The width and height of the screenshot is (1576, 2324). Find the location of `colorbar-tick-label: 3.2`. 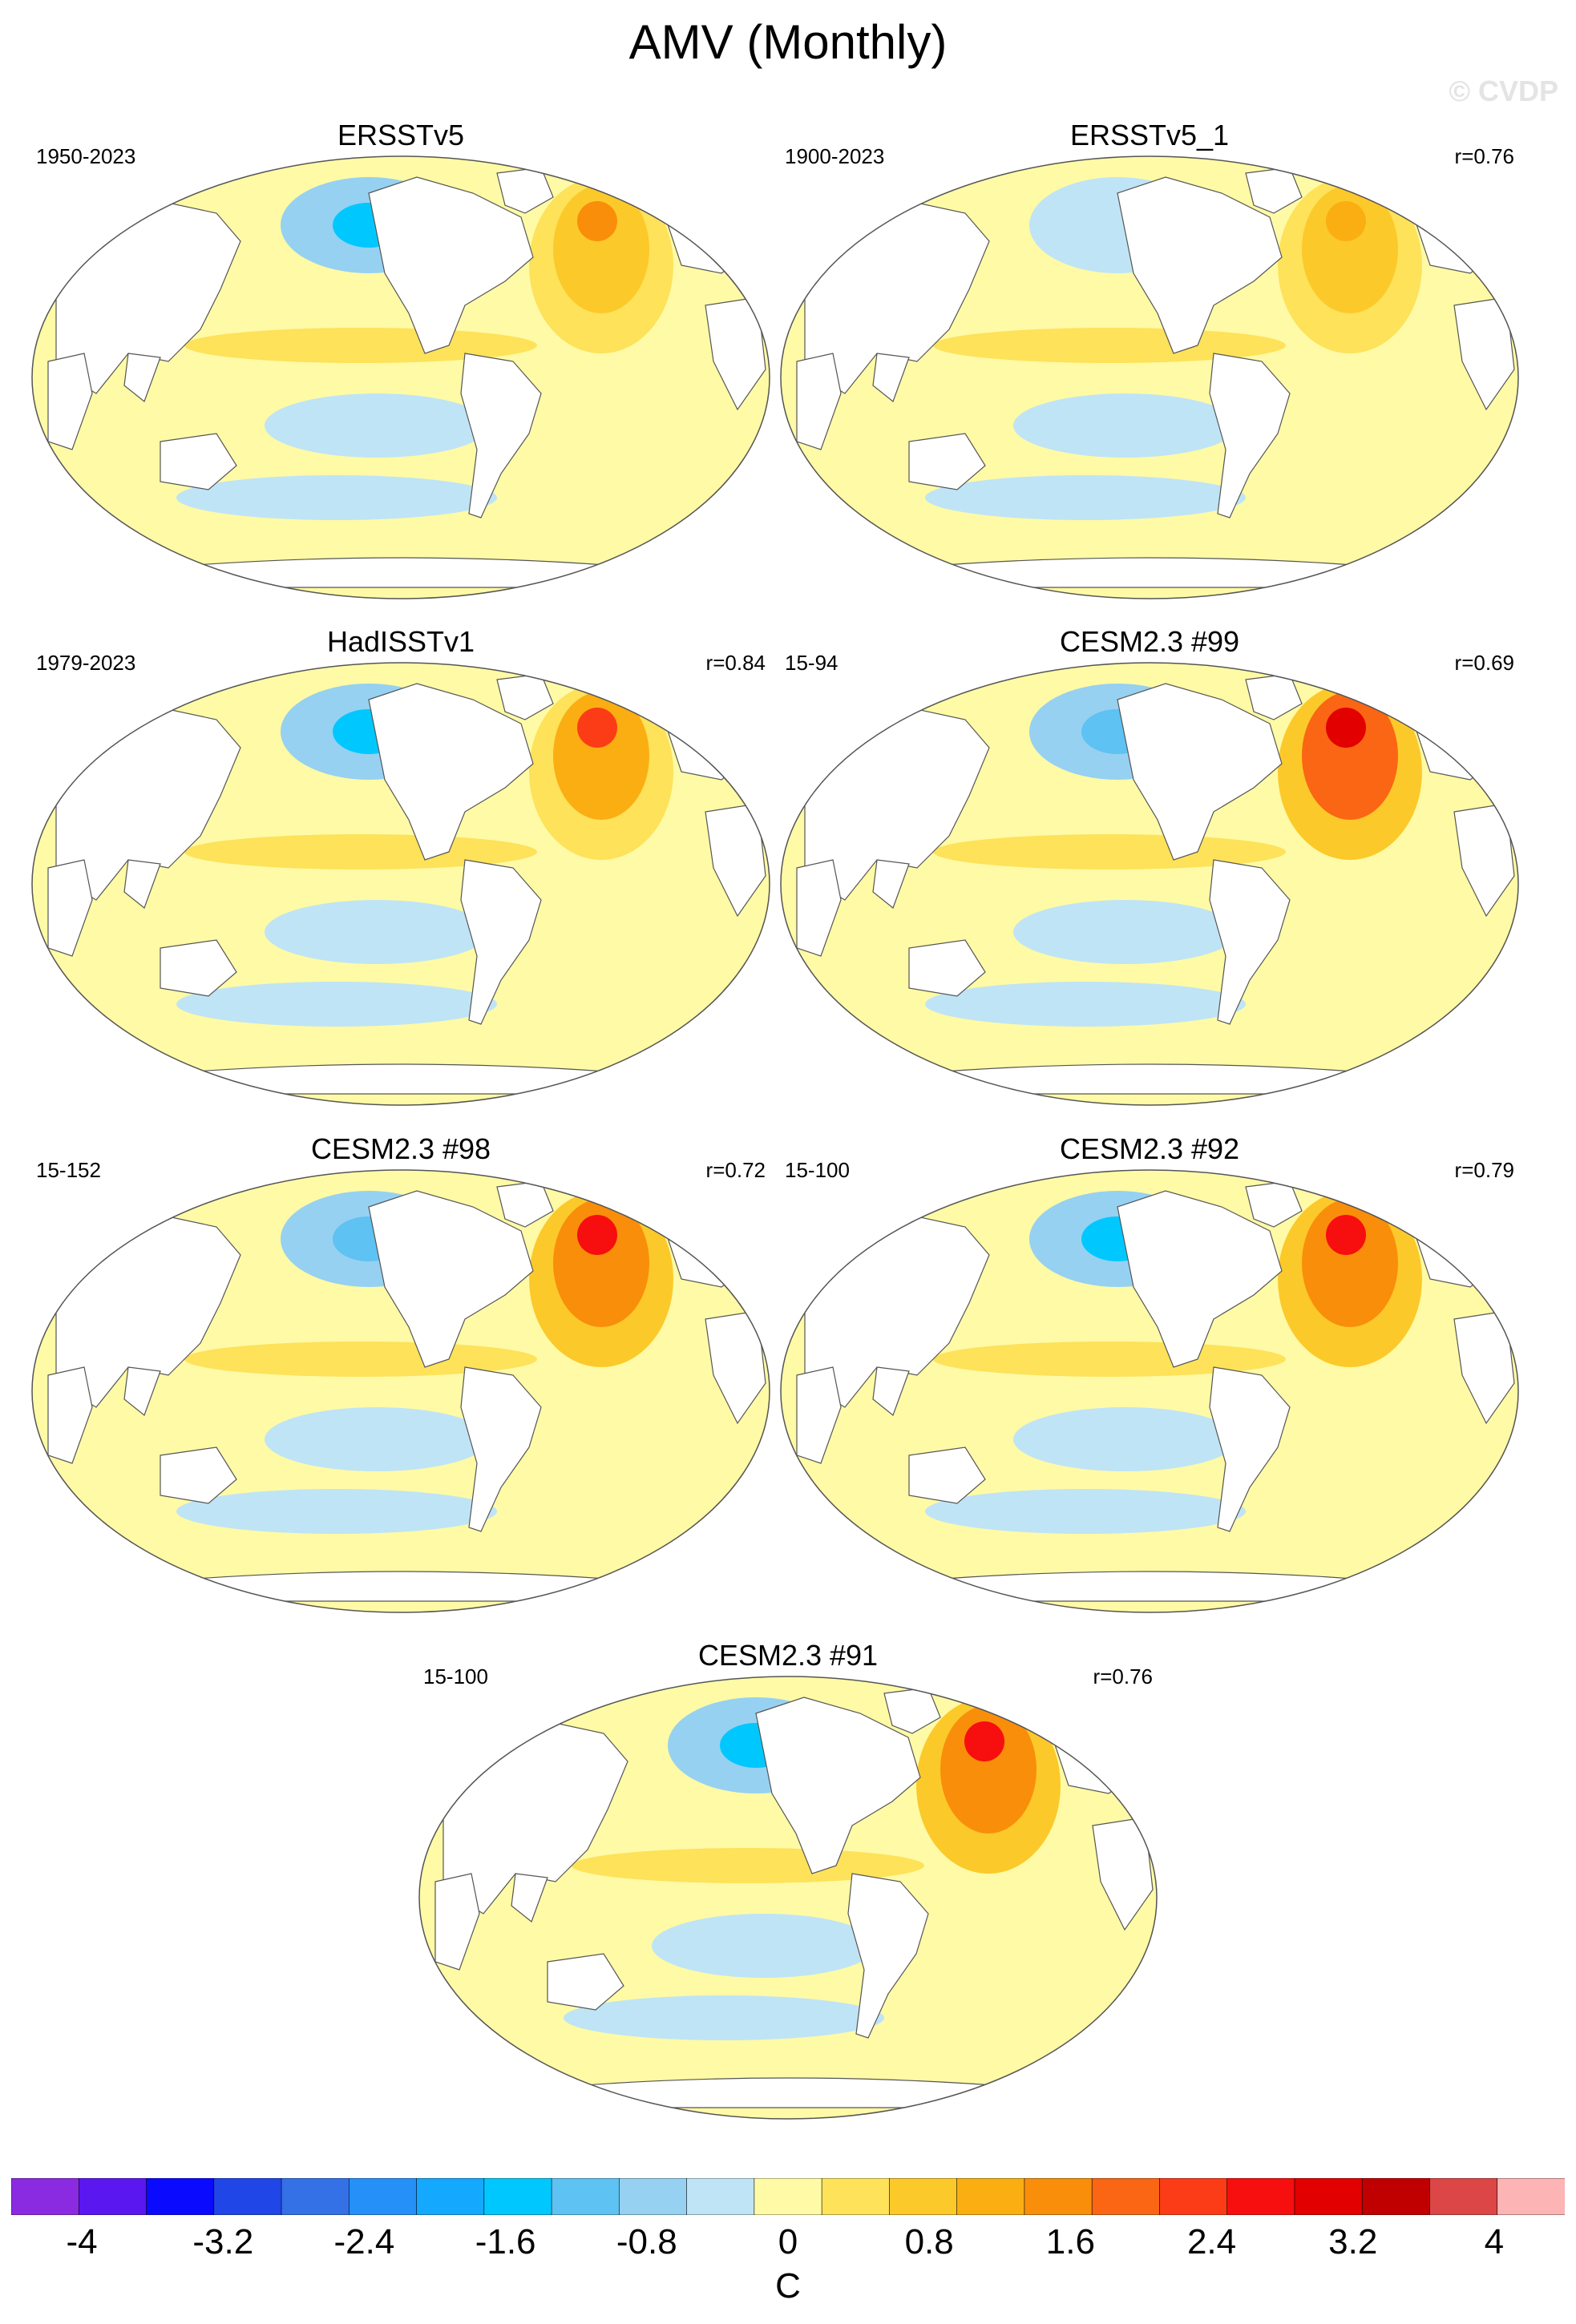

colorbar-tick-label: 3.2 is located at coordinates (1353, 2241).